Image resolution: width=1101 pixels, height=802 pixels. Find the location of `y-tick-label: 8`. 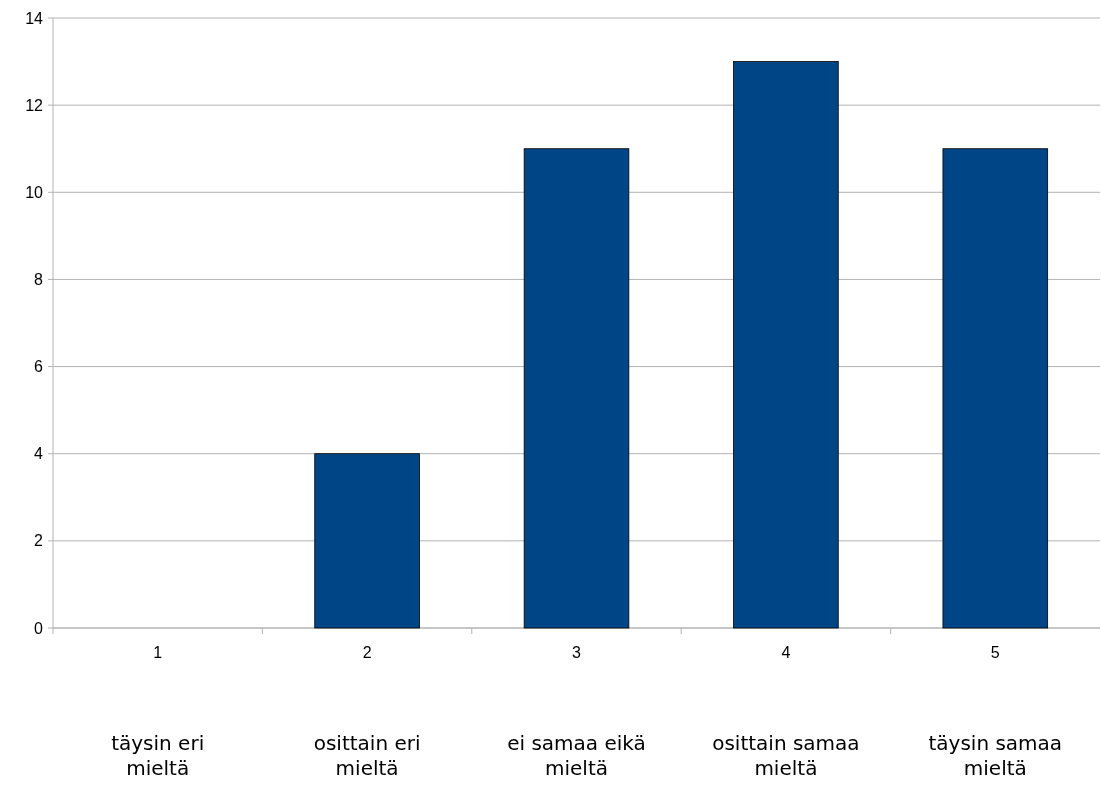

y-tick-label: 8 is located at coordinates (39, 280).